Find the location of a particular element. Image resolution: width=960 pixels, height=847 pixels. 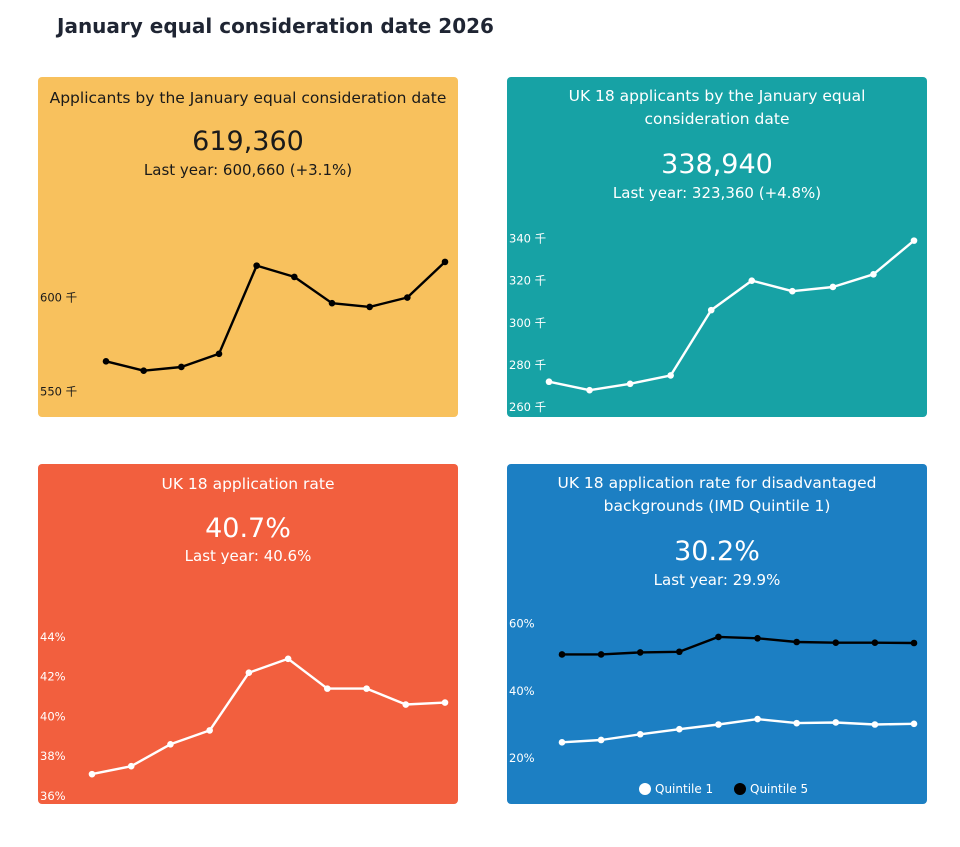

y-tick-label: 600 千 is located at coordinates (58, 298).